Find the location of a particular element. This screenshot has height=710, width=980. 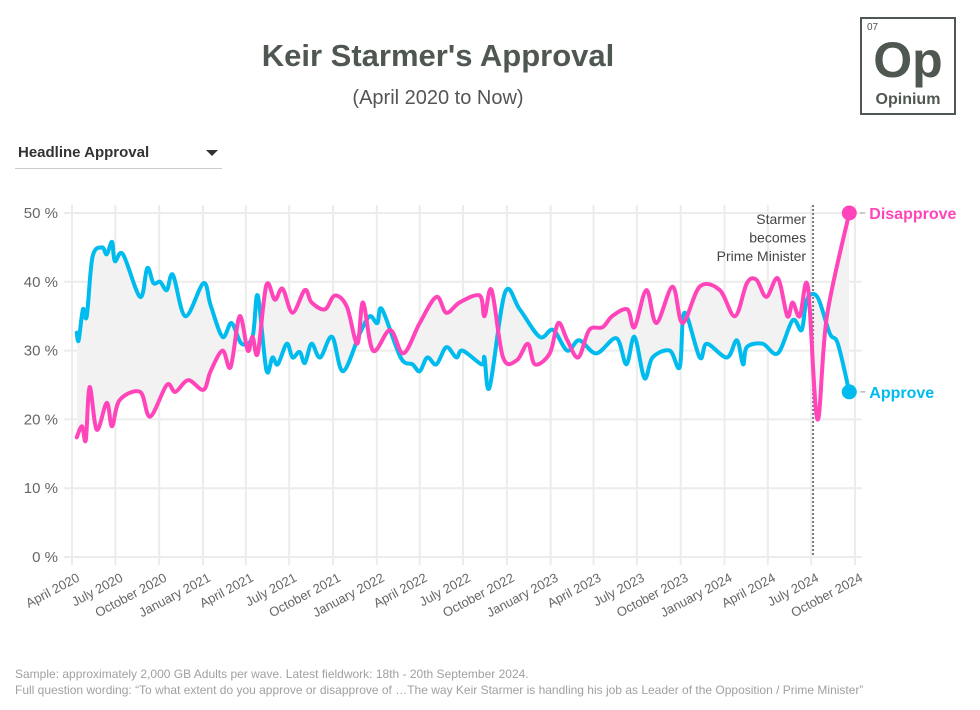

y-tick-label: 0 % is located at coordinates (45, 557).